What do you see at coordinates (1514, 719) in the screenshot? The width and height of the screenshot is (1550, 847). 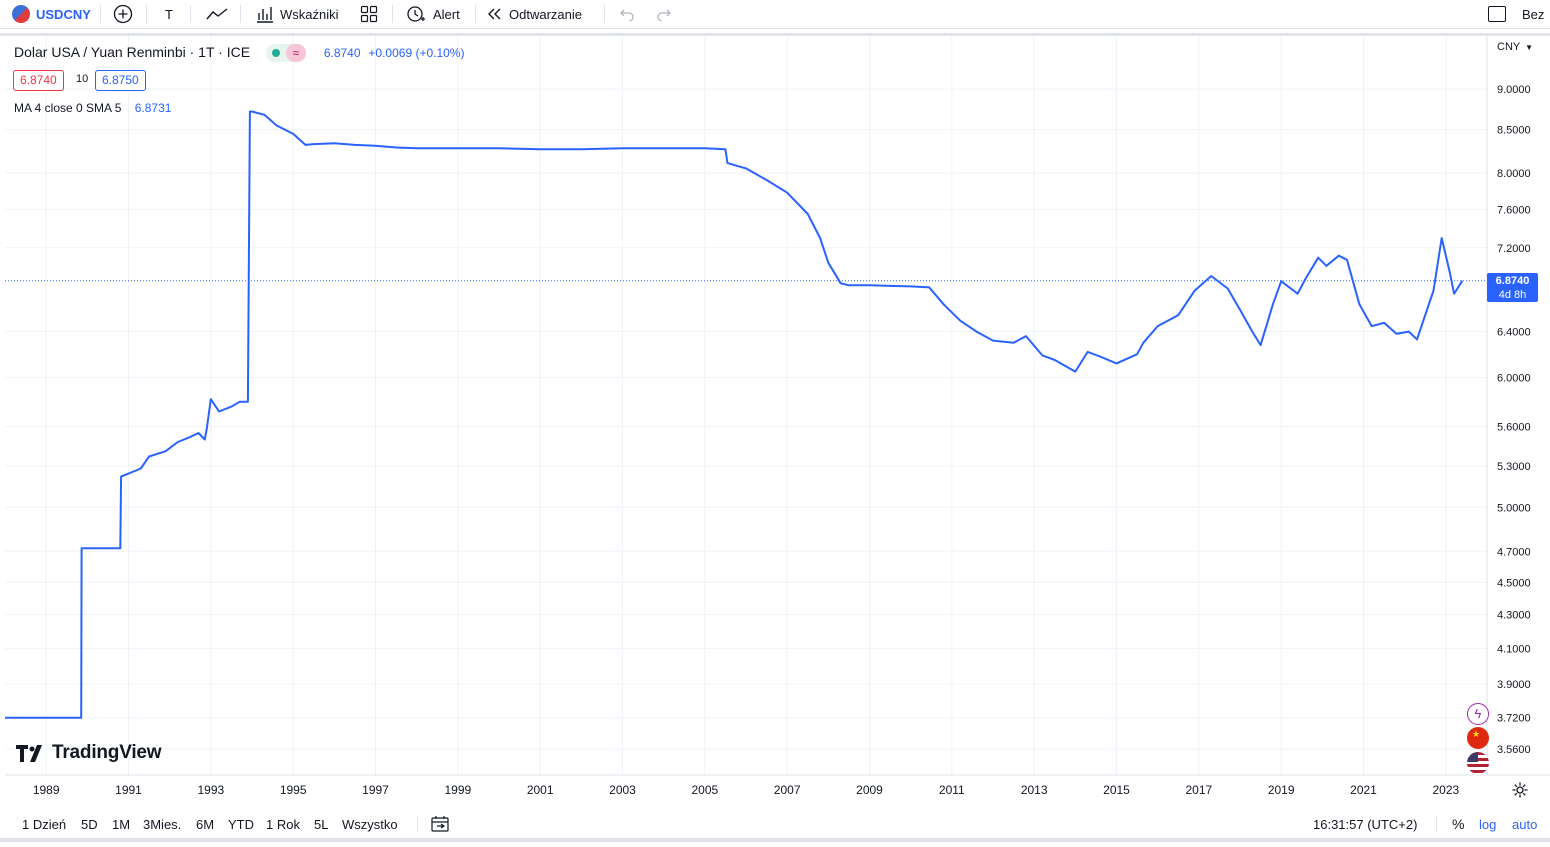 I see `y-tick-label: 3.7200` at bounding box center [1514, 719].